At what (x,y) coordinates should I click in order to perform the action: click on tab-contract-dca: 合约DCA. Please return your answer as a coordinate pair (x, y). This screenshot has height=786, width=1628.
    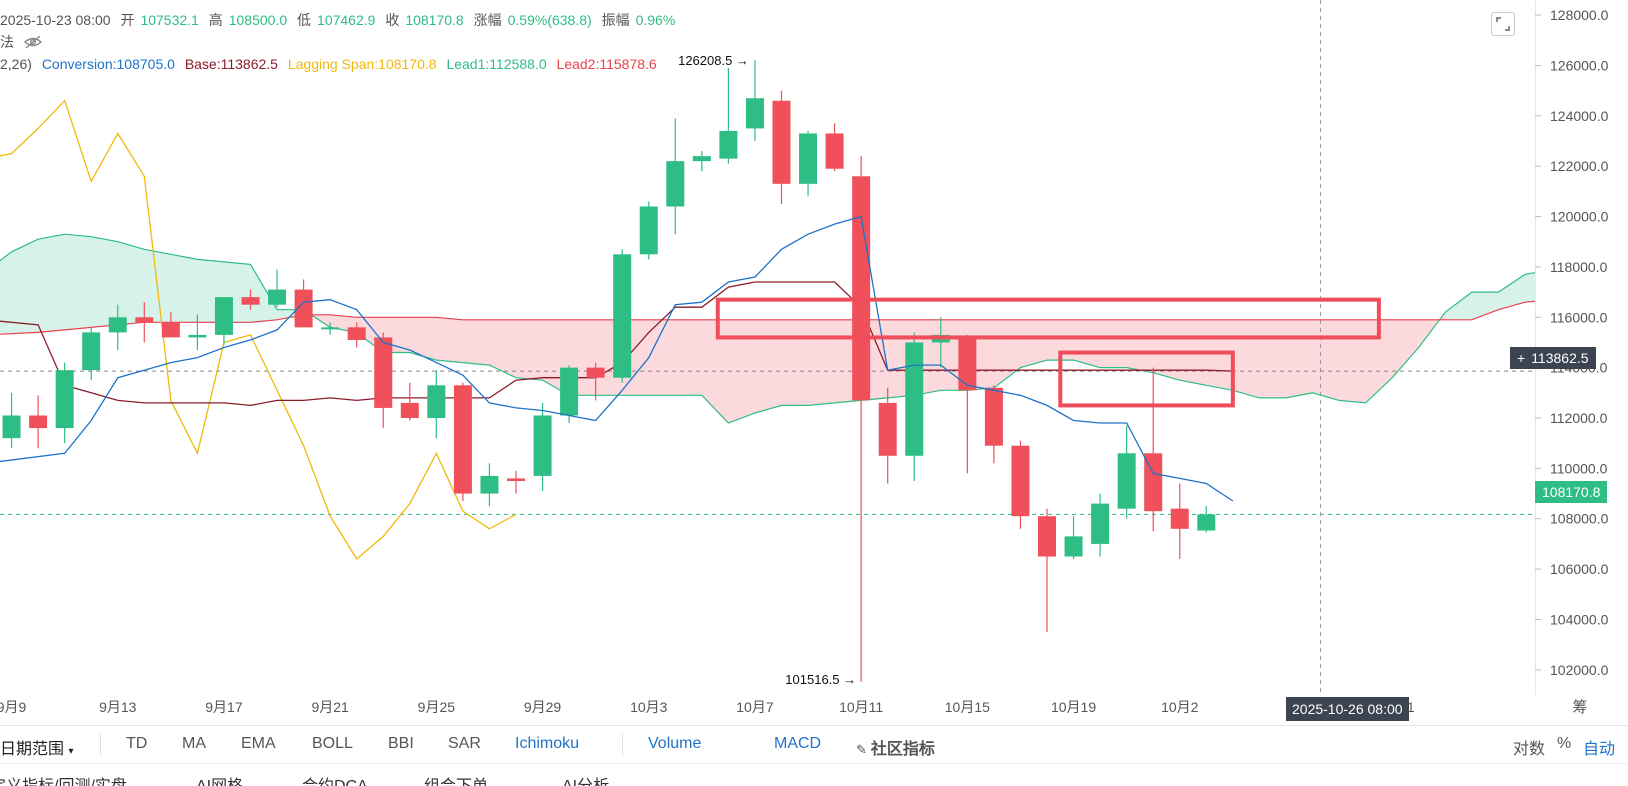
    Looking at the image, I should click on (335, 779).